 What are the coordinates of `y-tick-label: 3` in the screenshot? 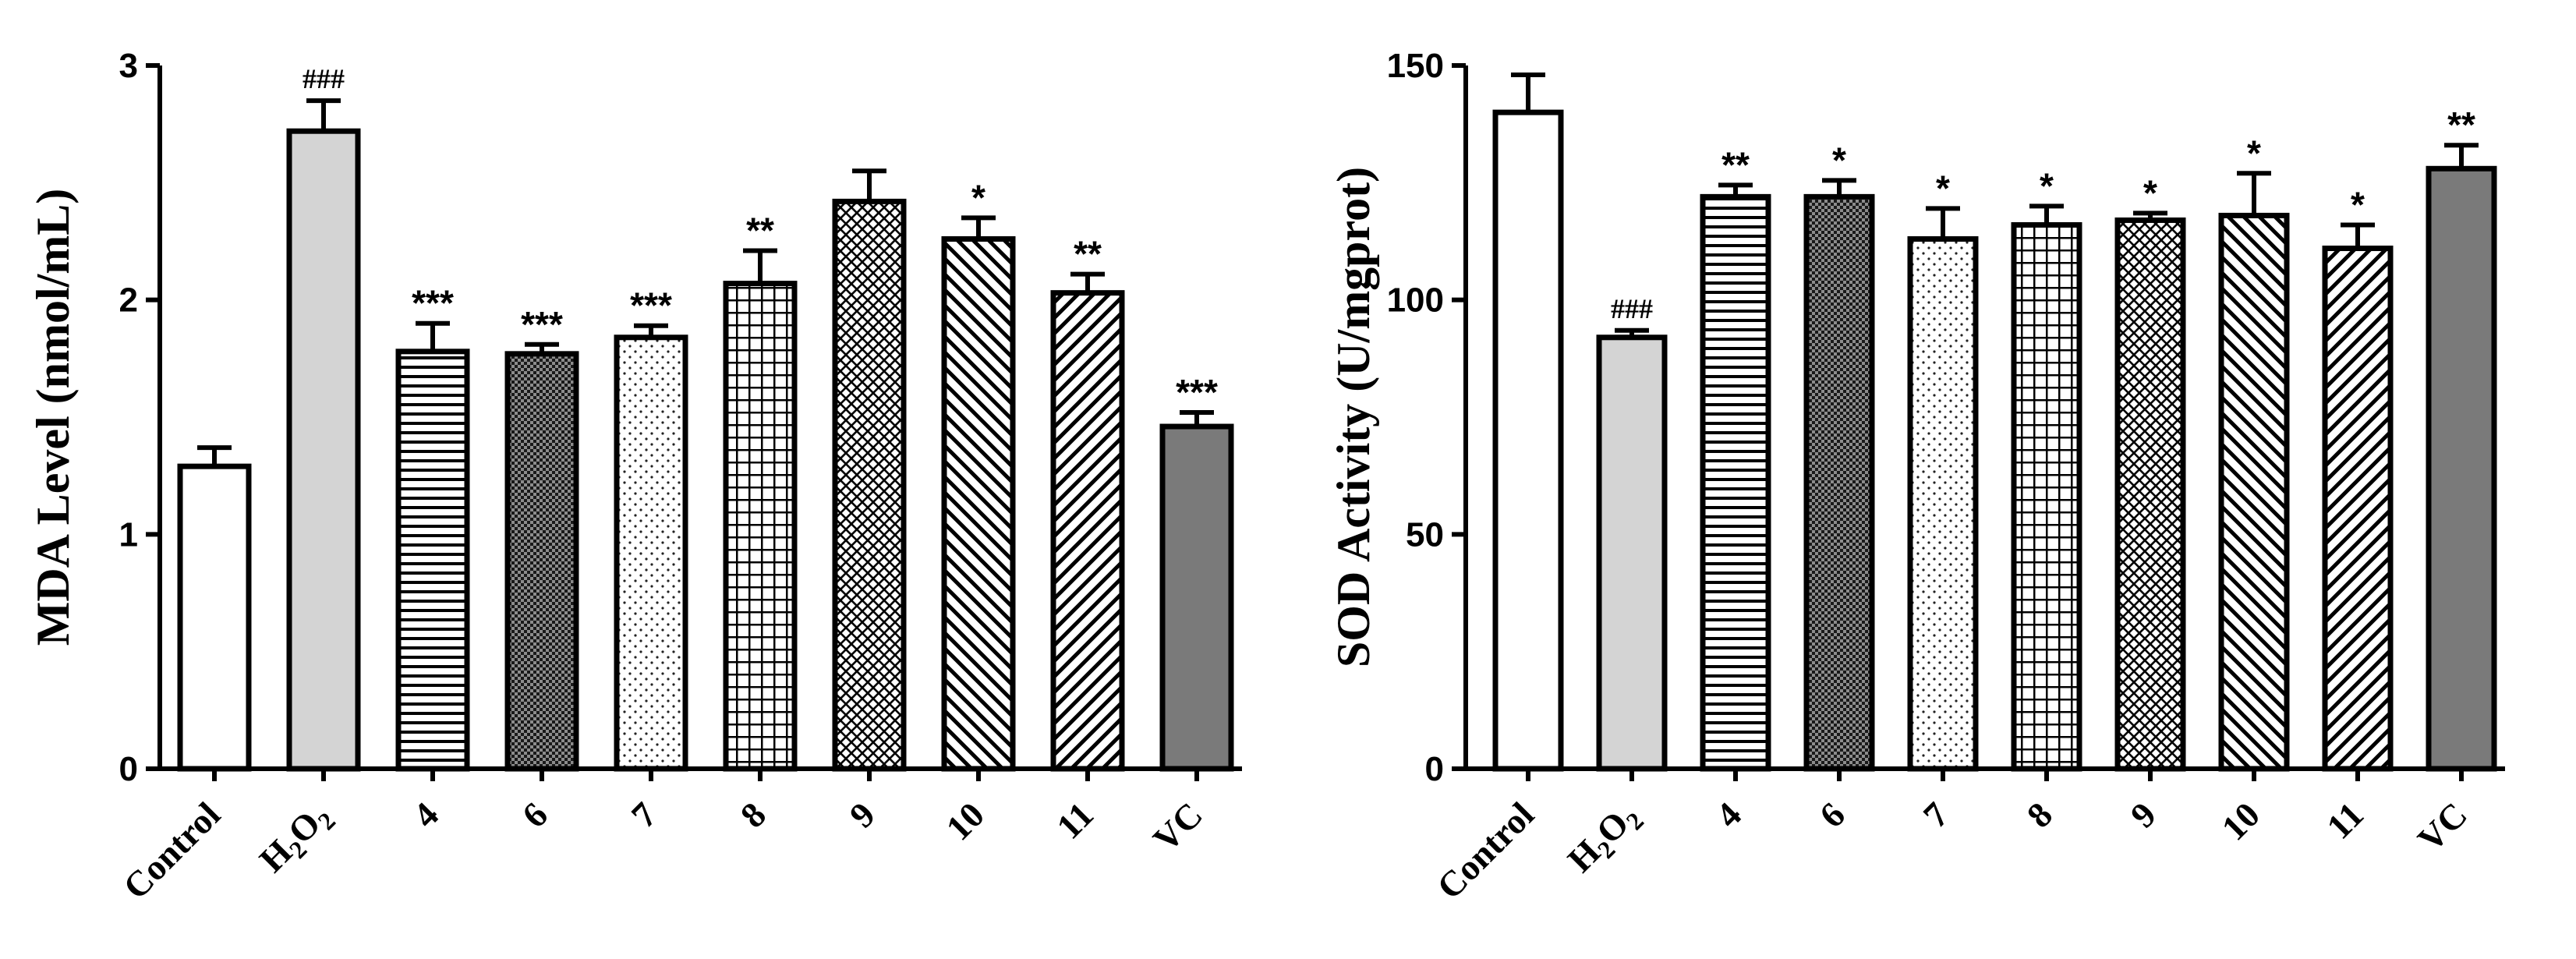 It's located at (128, 66).